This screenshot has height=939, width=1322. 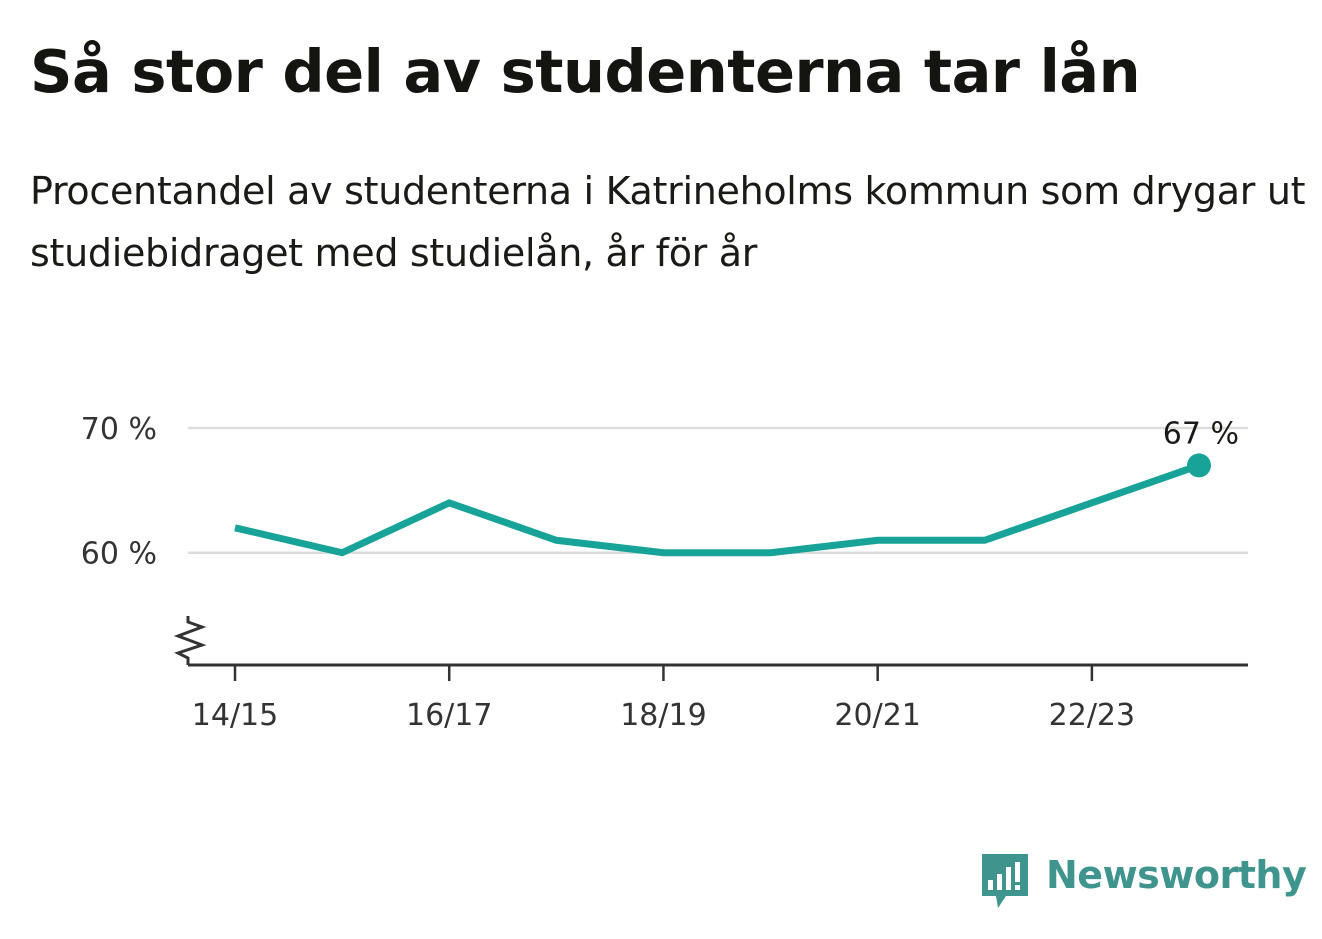 What do you see at coordinates (717, 509) in the screenshot?
I see `series-line` at bounding box center [717, 509].